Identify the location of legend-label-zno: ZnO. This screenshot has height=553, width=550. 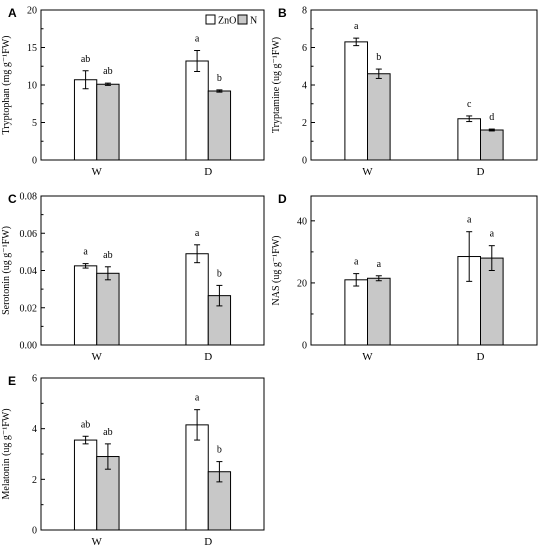
(227, 21).